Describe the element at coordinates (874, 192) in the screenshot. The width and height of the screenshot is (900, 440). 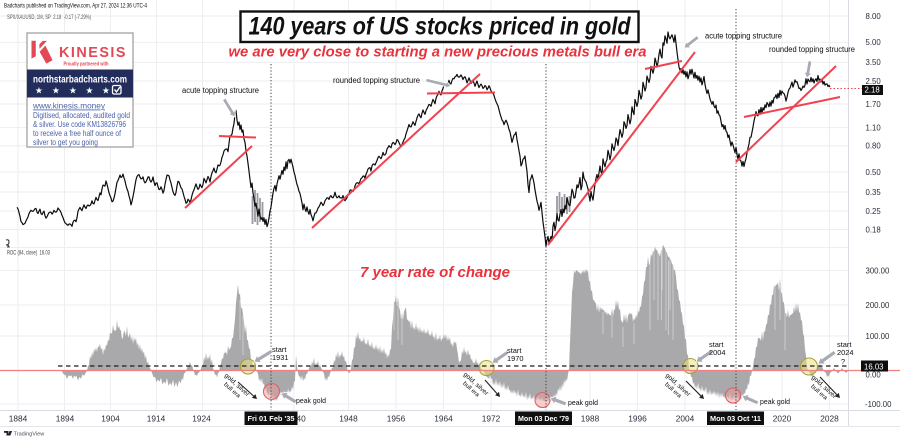
I see `svg-text: 0.35` at that location.